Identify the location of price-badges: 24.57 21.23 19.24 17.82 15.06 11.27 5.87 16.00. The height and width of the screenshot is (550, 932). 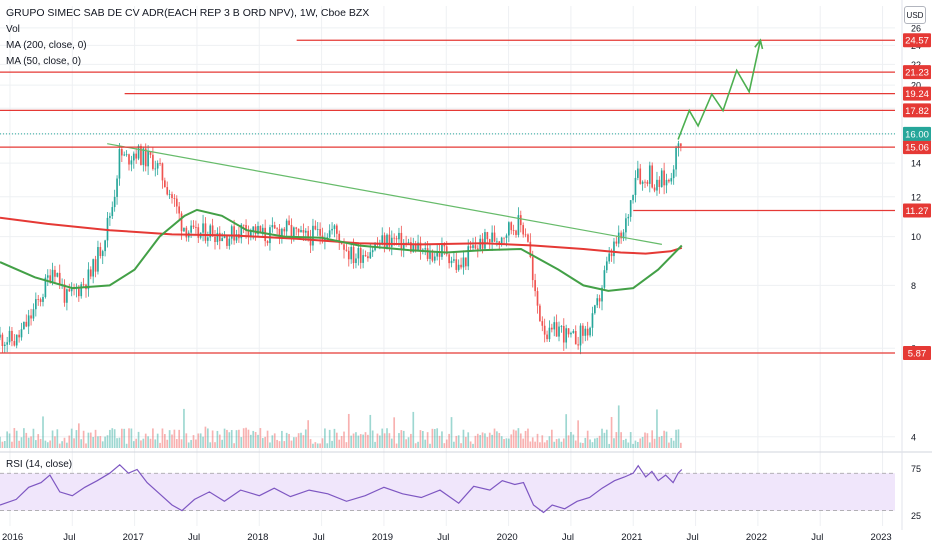
(917, 196).